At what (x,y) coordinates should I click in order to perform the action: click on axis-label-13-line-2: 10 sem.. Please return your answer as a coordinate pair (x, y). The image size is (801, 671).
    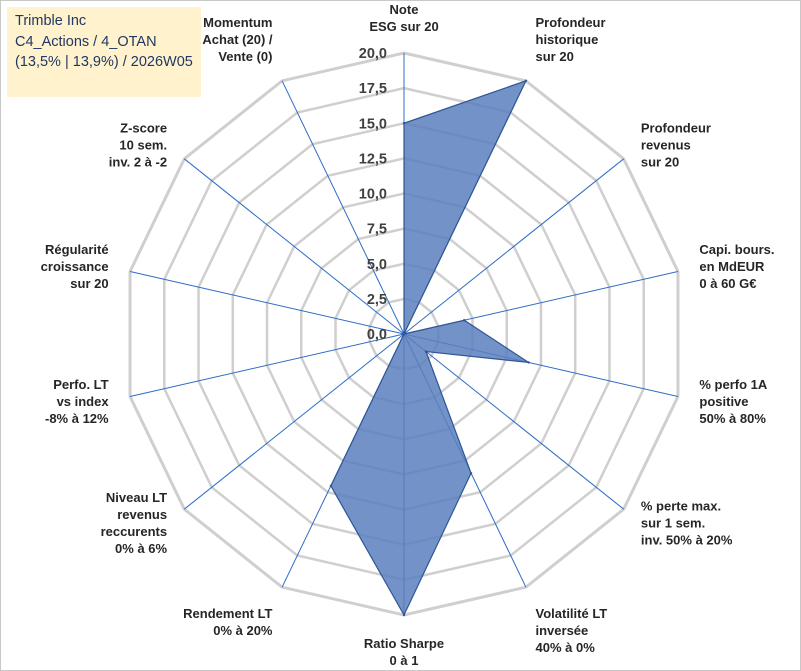
    Looking at the image, I should click on (143, 145).